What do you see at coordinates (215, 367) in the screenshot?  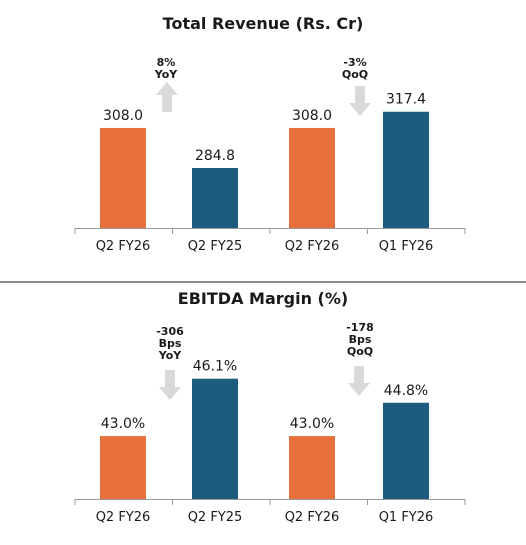 I see `data-label: 46.1%` at bounding box center [215, 367].